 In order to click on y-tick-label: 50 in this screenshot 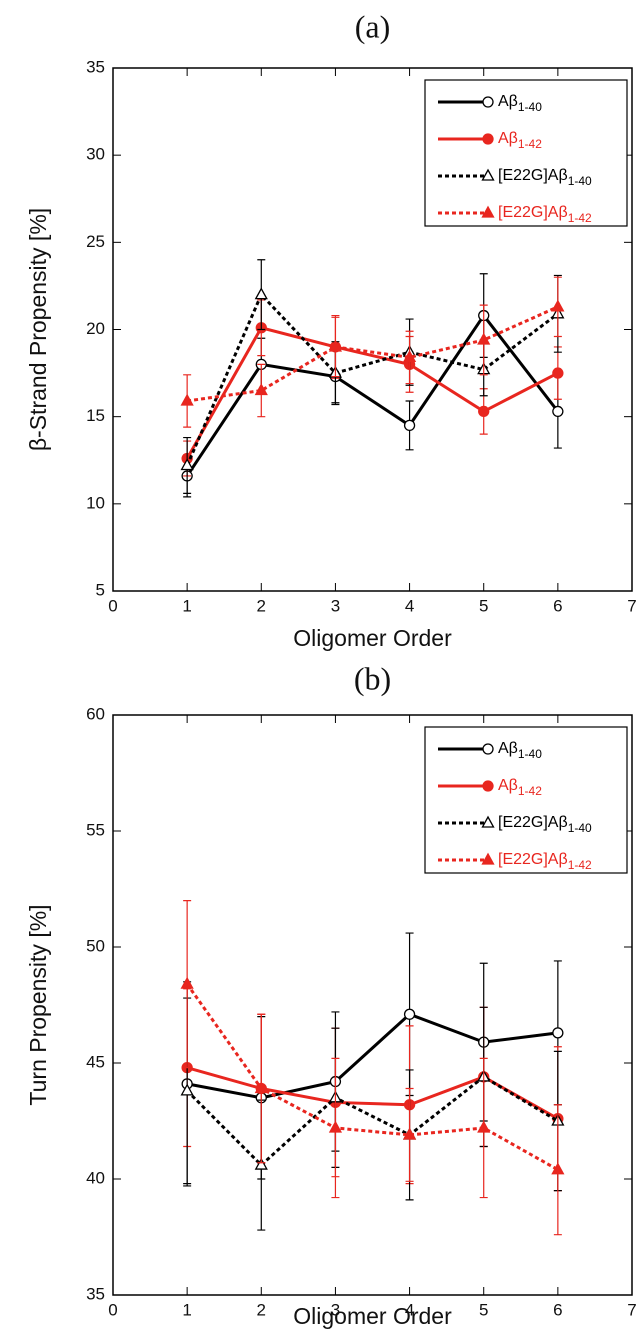, I will do `click(95, 945)`.